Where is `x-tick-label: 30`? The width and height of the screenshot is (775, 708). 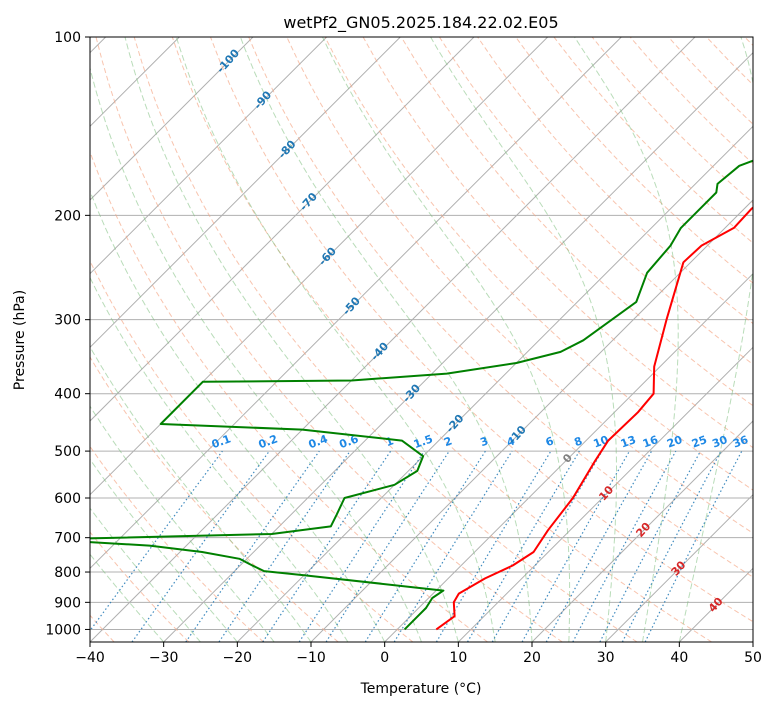
x-tick-label: 30 is located at coordinates (606, 658).